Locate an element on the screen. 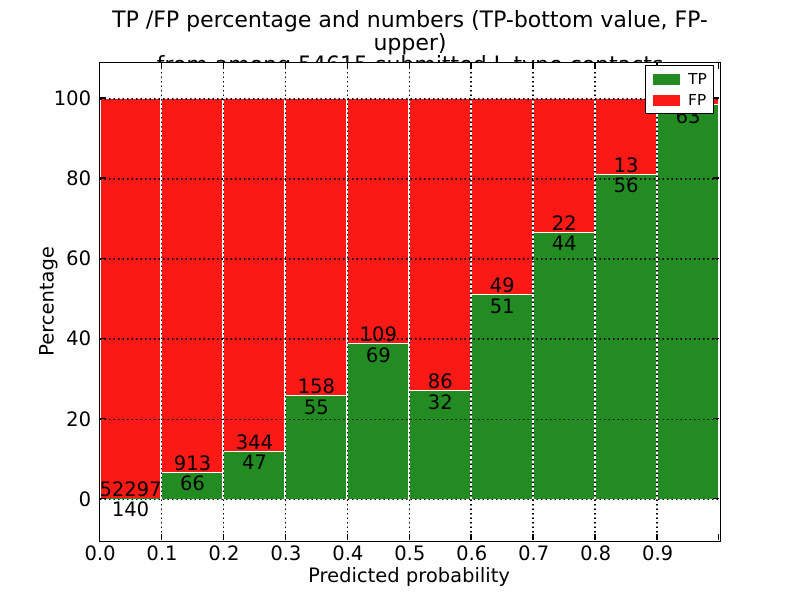 The image size is (800, 600). x-tick-bottom-0.1 is located at coordinates (161, 536).